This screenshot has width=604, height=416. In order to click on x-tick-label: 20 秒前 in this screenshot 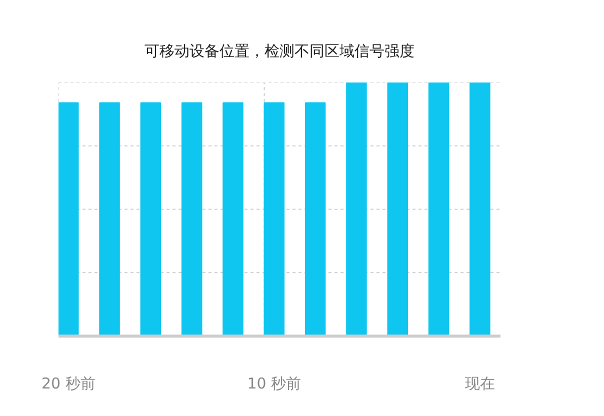, I will do `click(68, 383)`.